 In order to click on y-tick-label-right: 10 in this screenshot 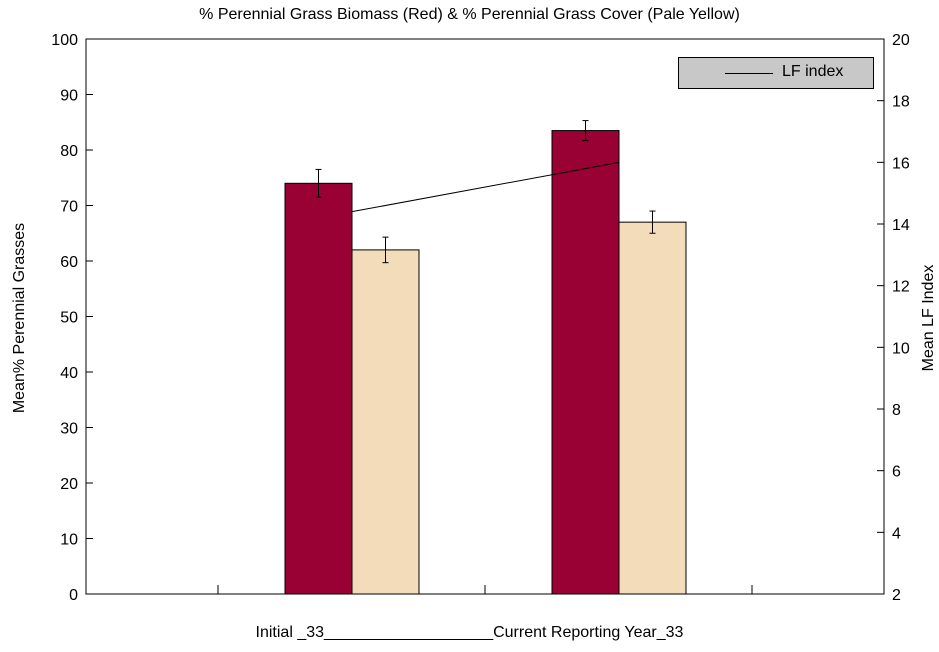, I will do `click(901, 348)`.